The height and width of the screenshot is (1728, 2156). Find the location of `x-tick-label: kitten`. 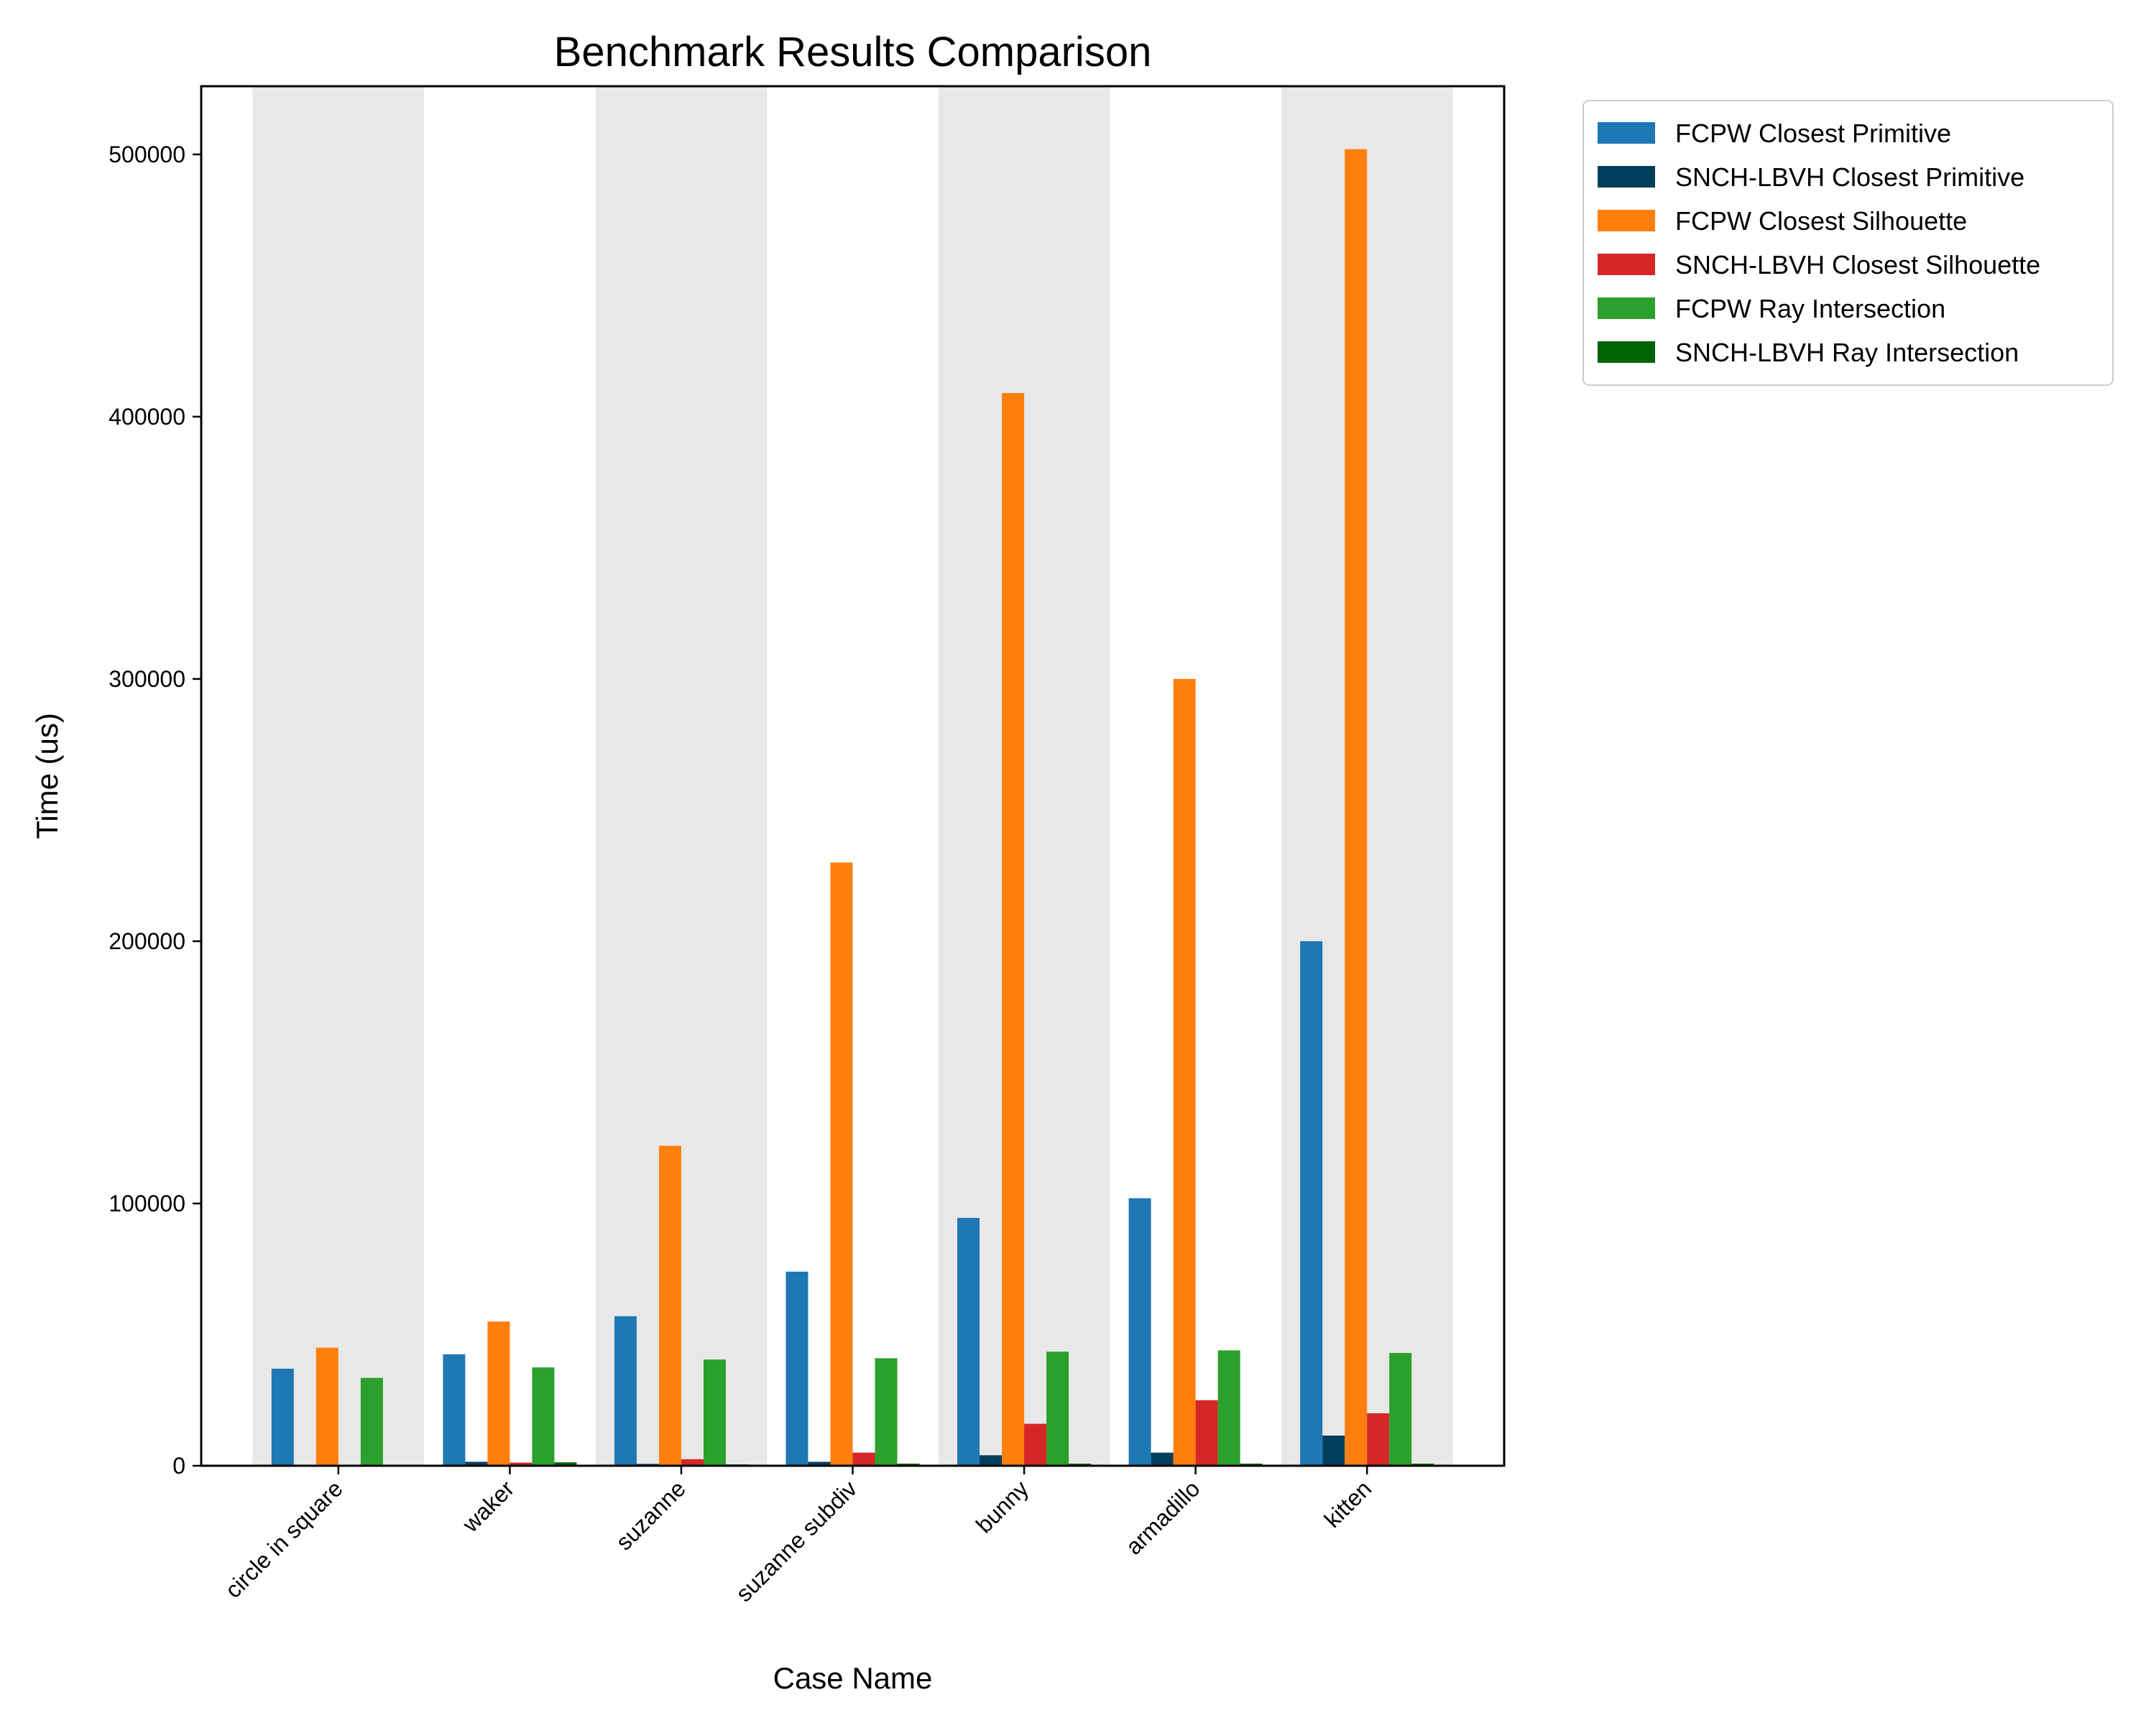

x-tick-label: kitten is located at coordinates (1348, 1504).